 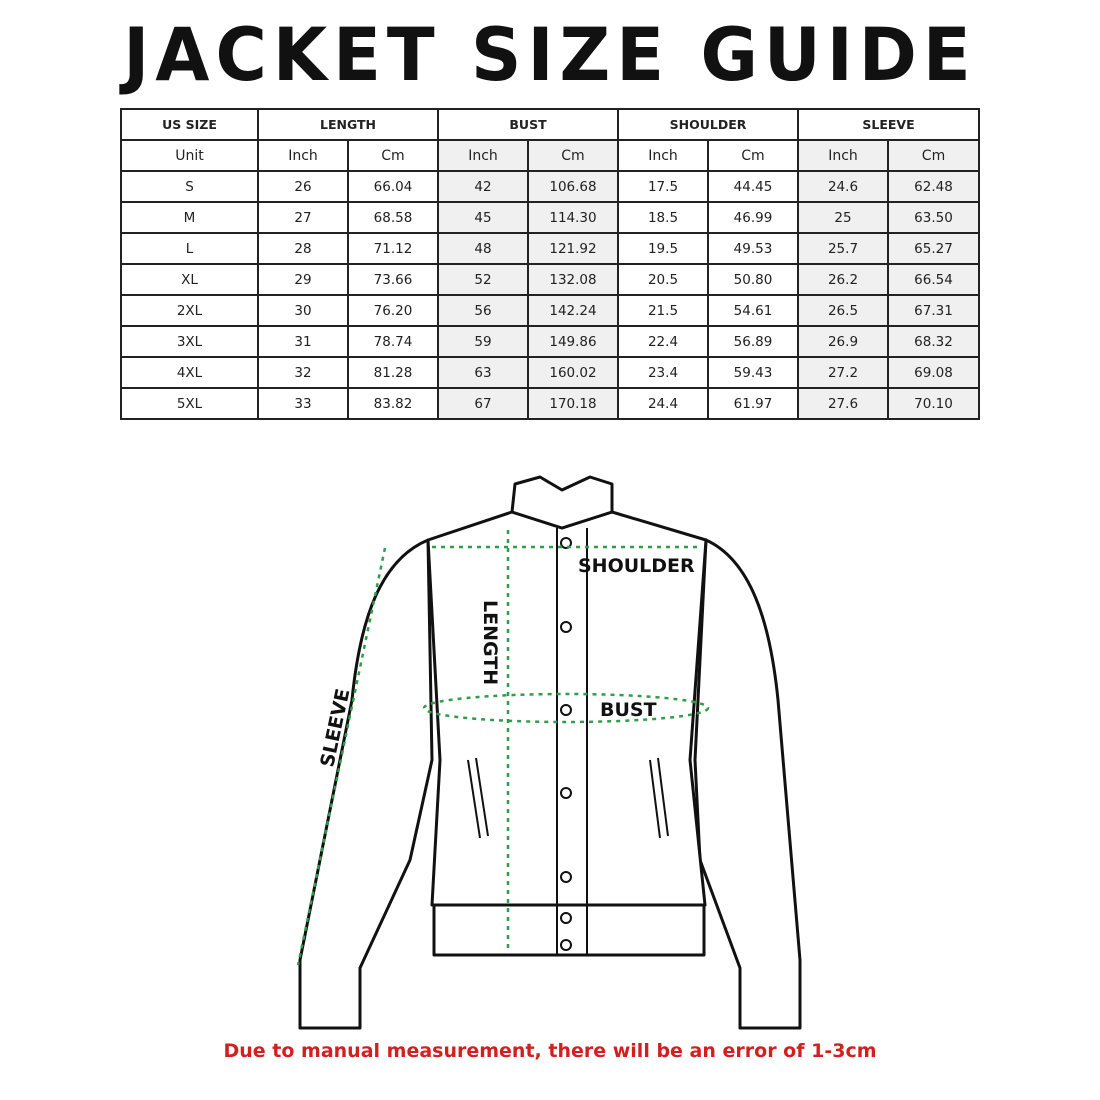 I want to click on value-cell: 56.89, so click(x=753, y=341).